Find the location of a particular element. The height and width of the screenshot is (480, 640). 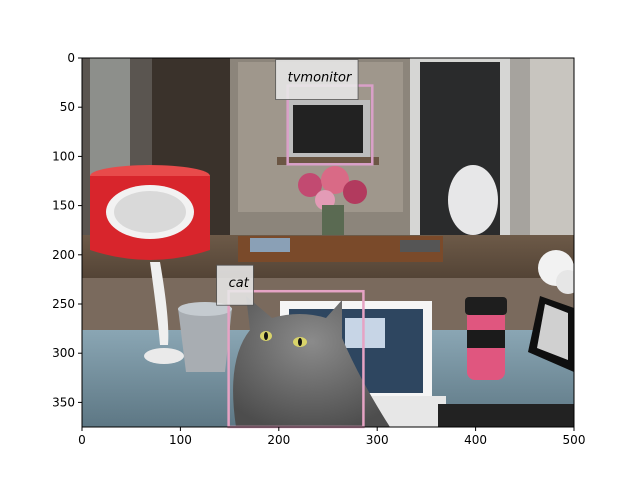

detection-label-cat: cat is located at coordinates (239, 283).